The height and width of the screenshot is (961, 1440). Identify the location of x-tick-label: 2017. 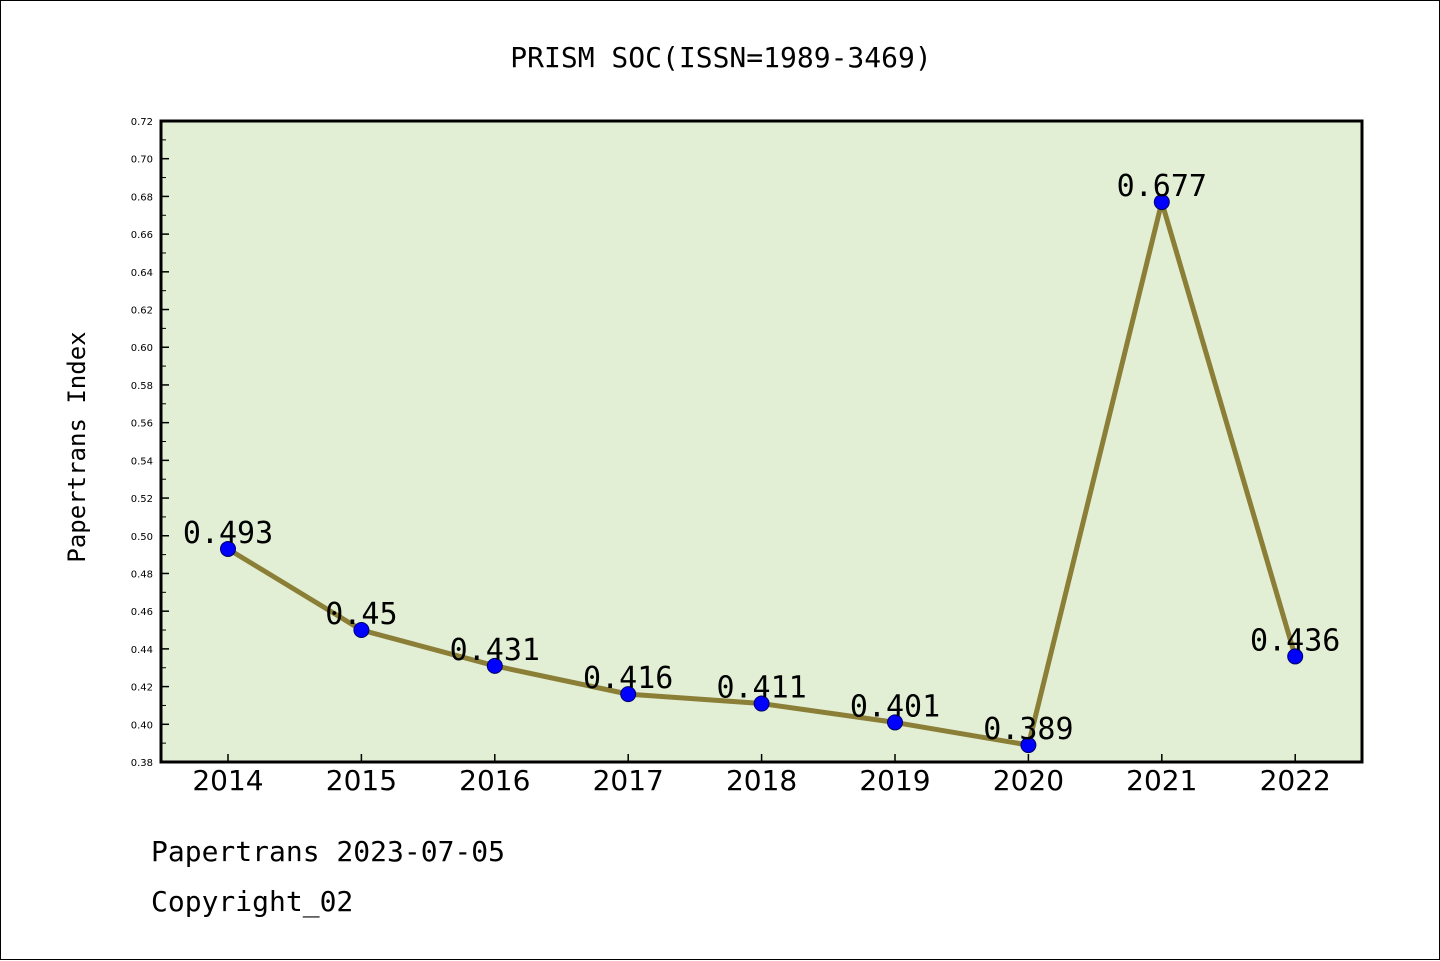
(628, 780).